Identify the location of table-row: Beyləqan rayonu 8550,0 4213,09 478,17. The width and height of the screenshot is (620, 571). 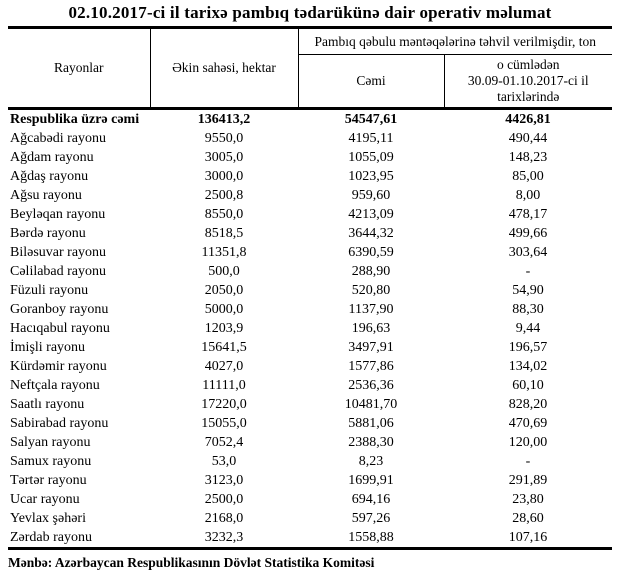
(310, 214).